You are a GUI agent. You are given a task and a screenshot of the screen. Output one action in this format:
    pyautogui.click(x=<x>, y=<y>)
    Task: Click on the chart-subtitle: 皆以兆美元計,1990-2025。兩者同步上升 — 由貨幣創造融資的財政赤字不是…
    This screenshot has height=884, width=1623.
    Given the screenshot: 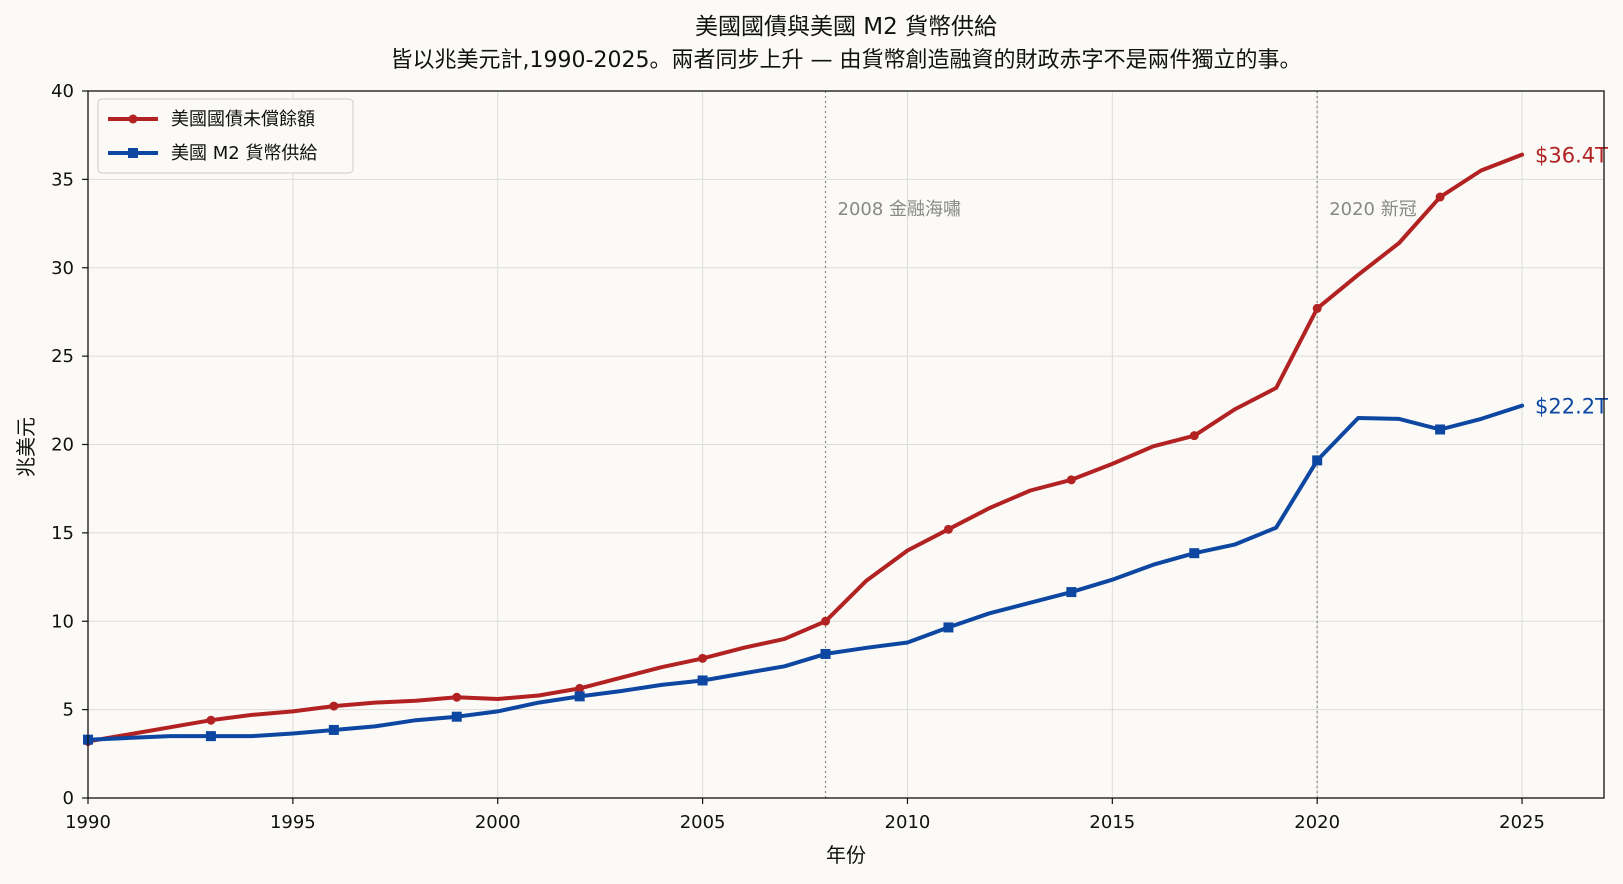 What is the action you would take?
    pyautogui.click(x=846, y=60)
    